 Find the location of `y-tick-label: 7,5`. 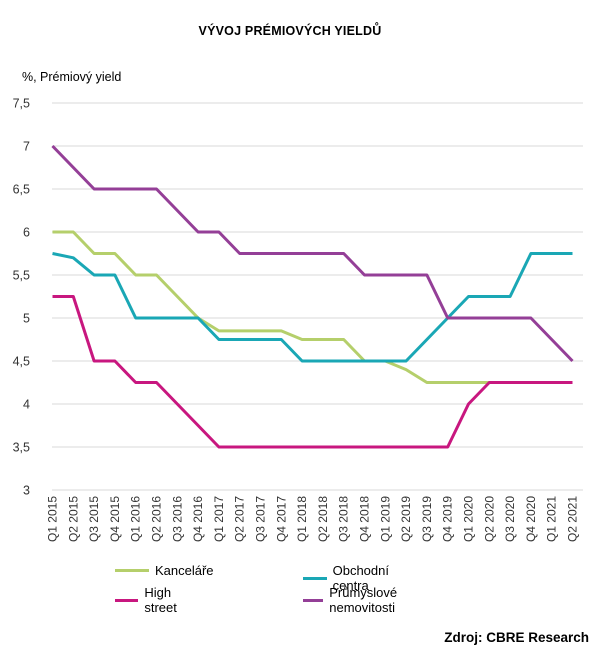

y-tick-label: 7,5 is located at coordinates (21, 104).